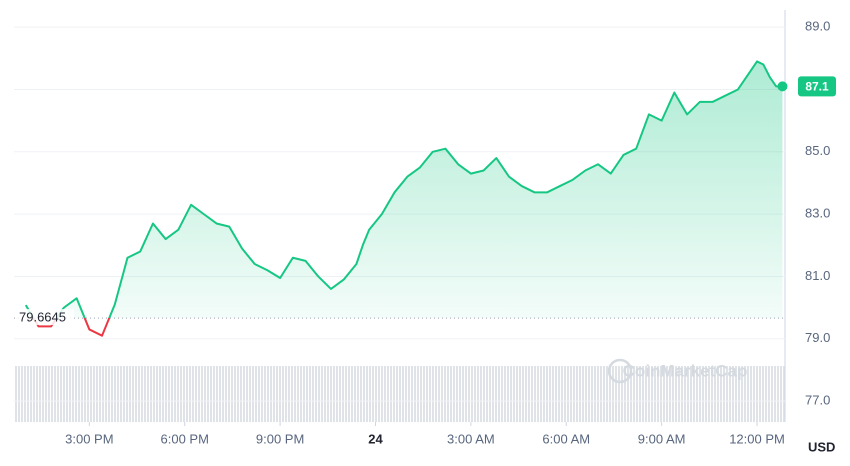  What do you see at coordinates (399, 394) in the screenshot?
I see `volume-band` at bounding box center [399, 394].